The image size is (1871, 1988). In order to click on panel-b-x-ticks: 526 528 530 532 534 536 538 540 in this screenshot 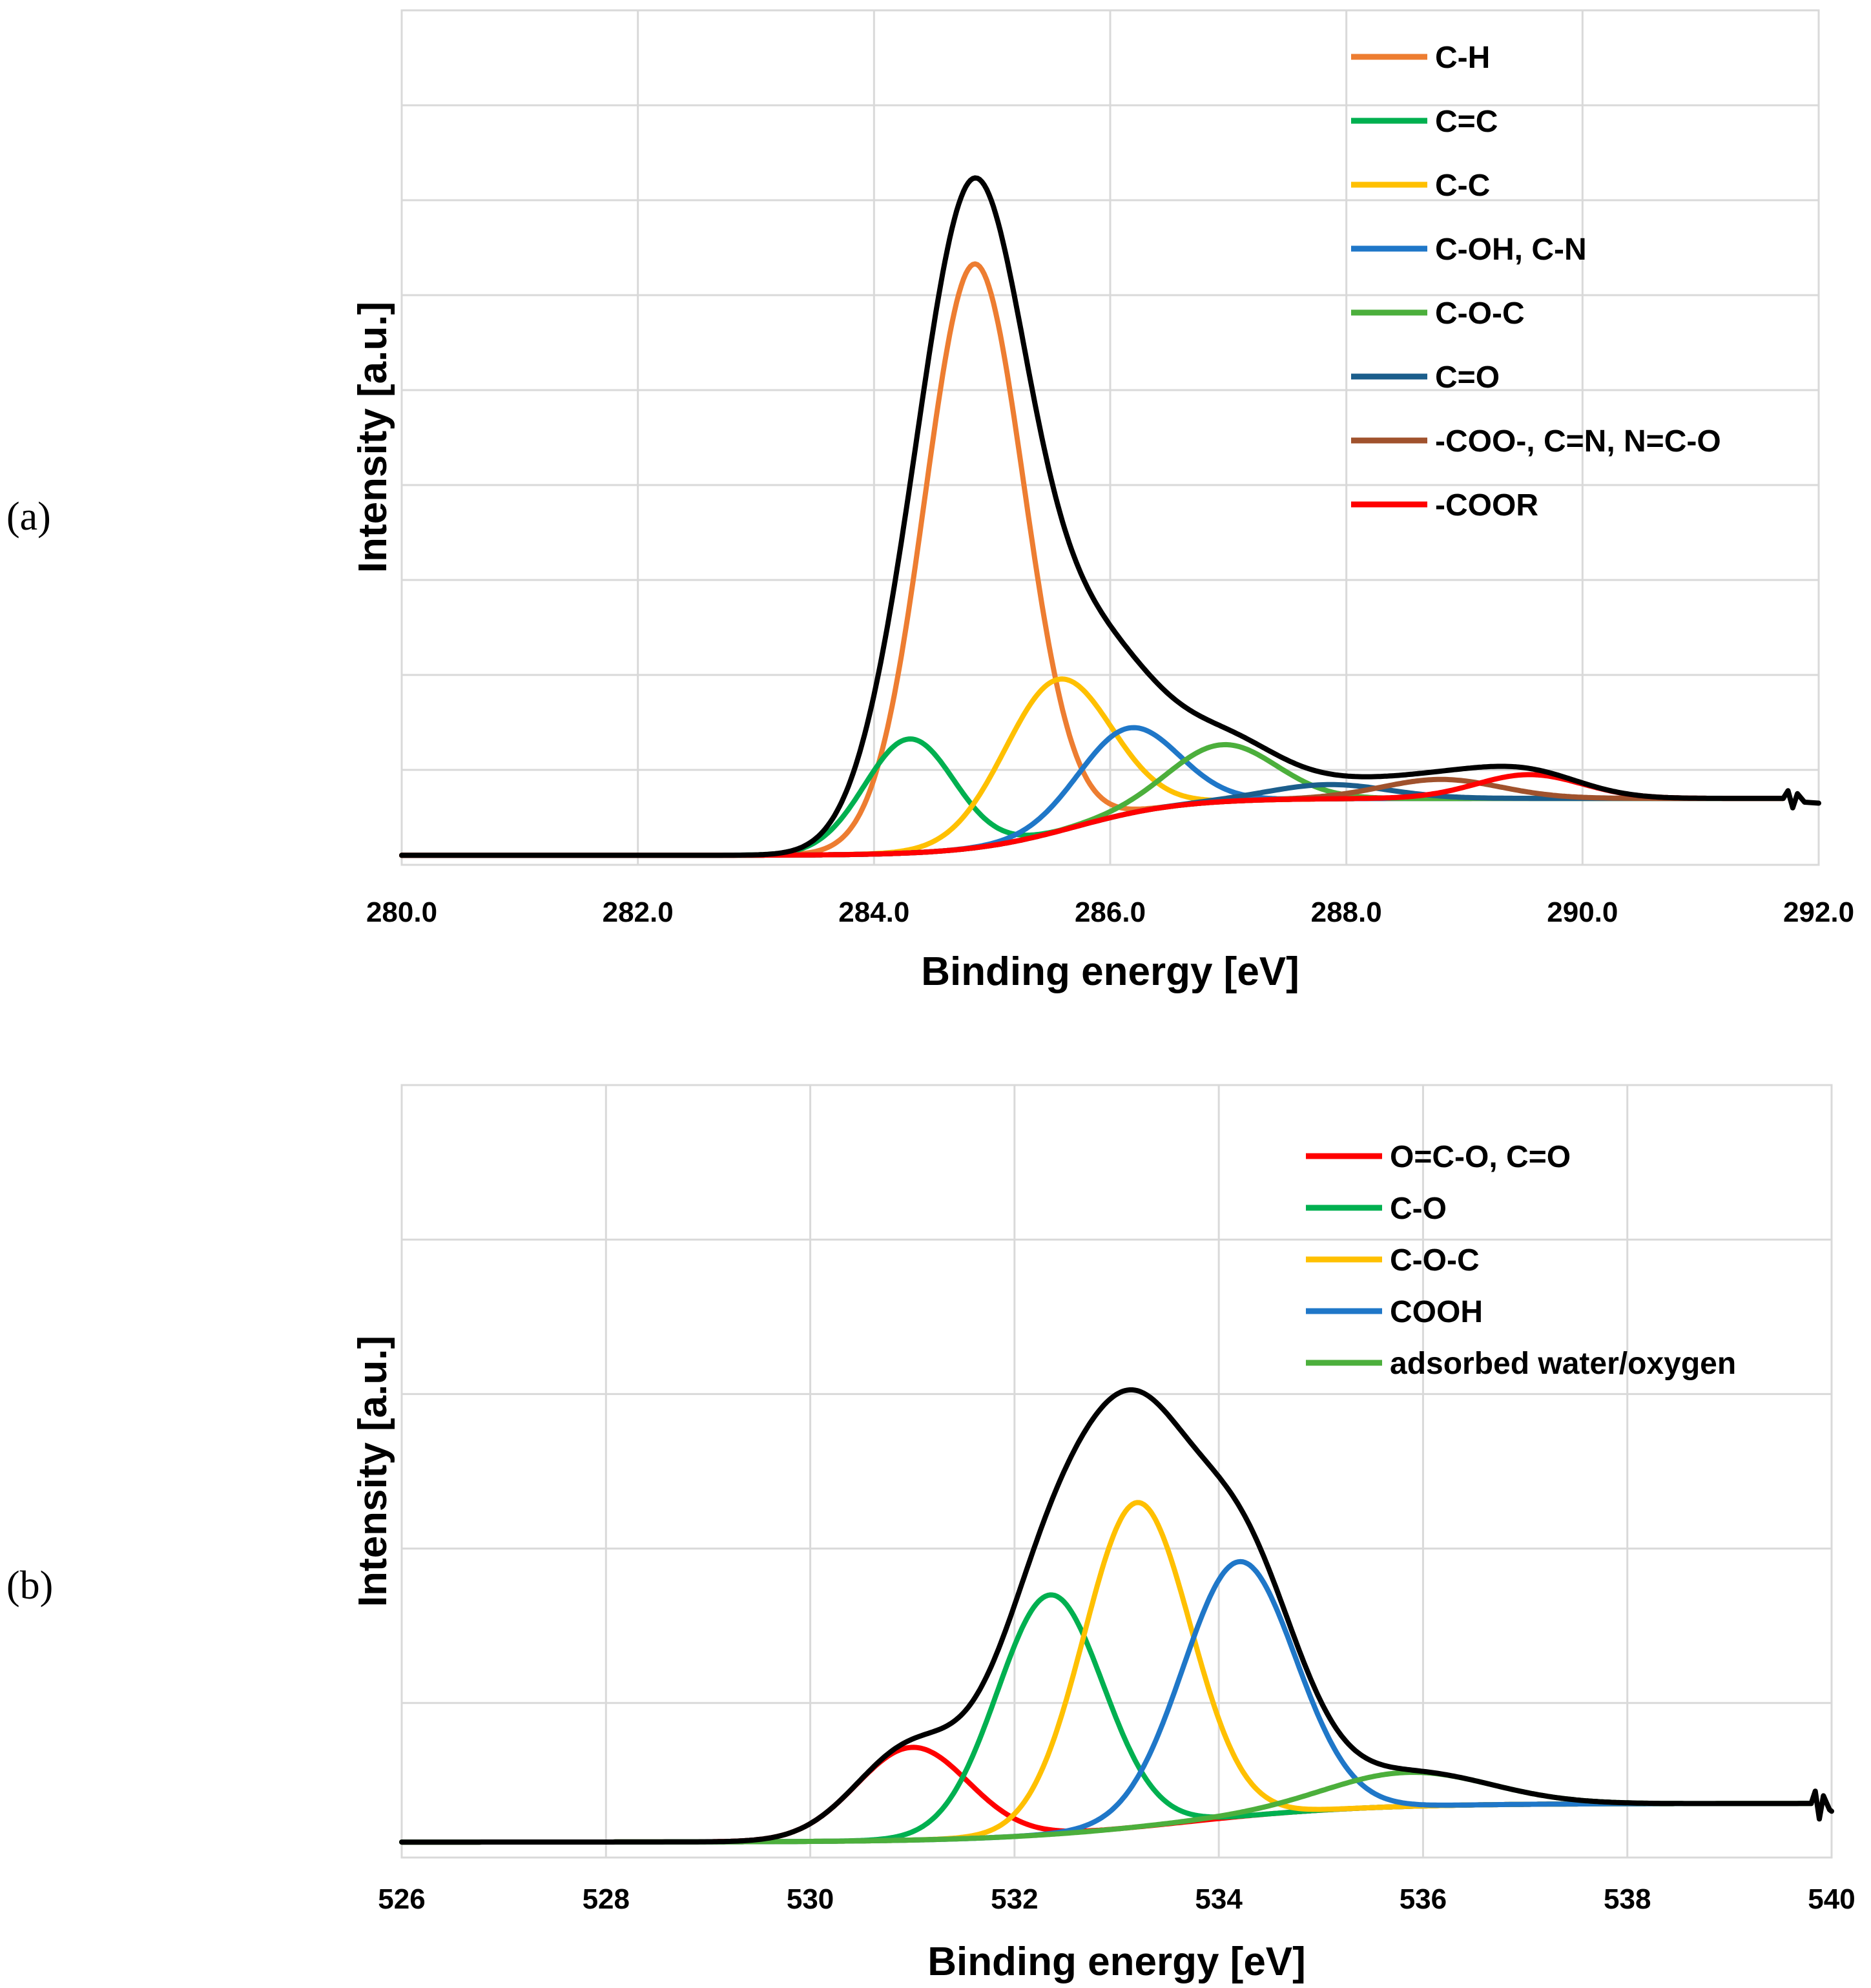, I will do `click(1116, 1899)`.